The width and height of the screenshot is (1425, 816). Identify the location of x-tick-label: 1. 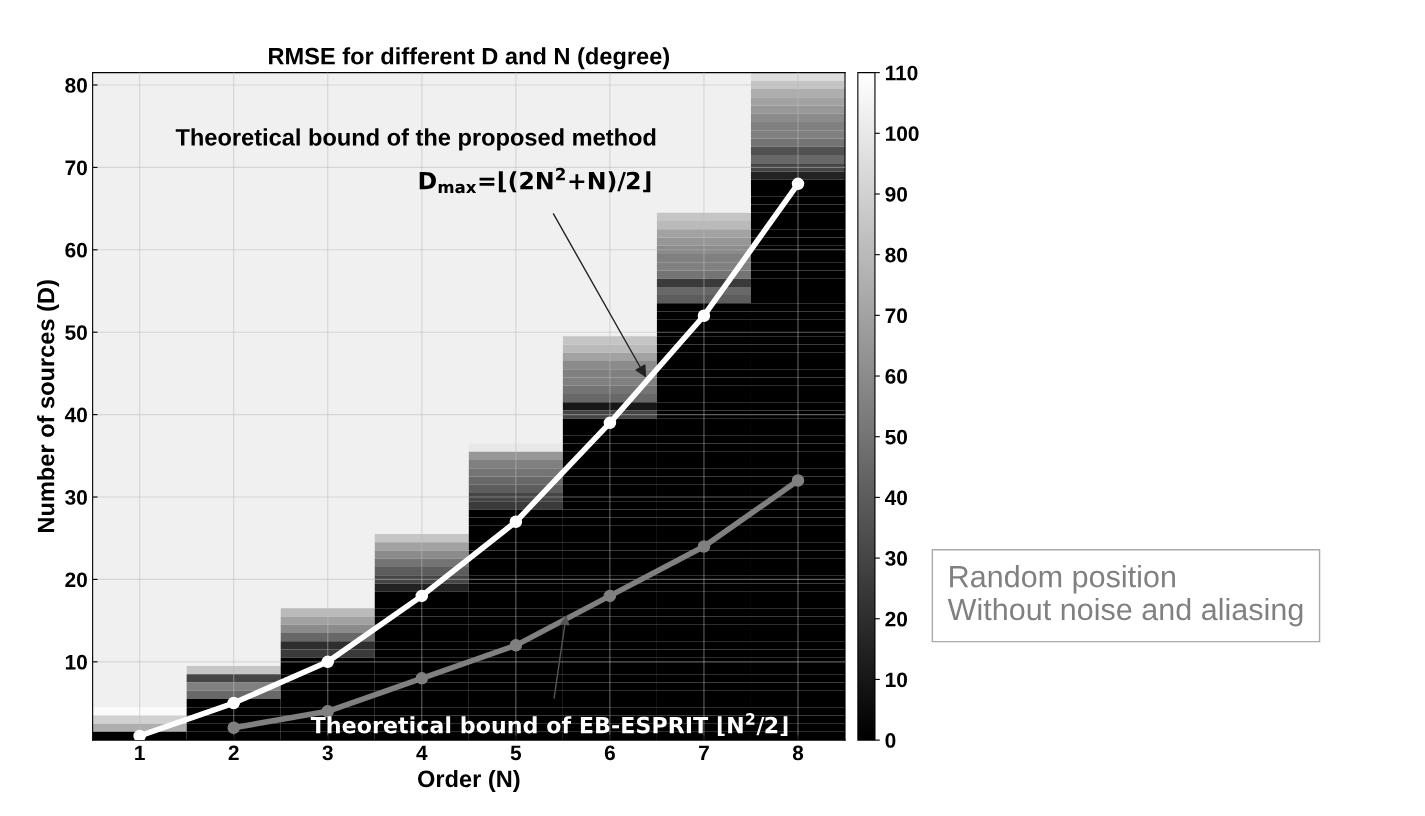
(140, 753).